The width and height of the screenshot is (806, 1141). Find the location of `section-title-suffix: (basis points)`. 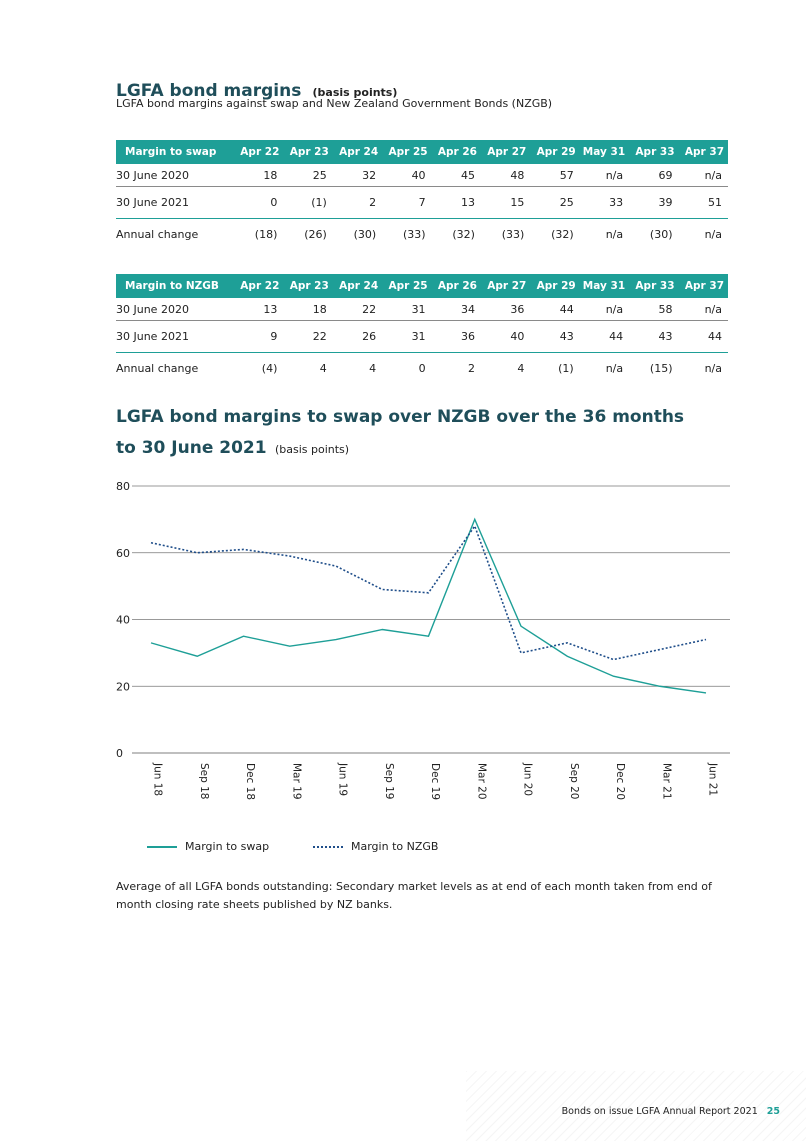

section-title-suffix: (basis points) is located at coordinates (355, 92).